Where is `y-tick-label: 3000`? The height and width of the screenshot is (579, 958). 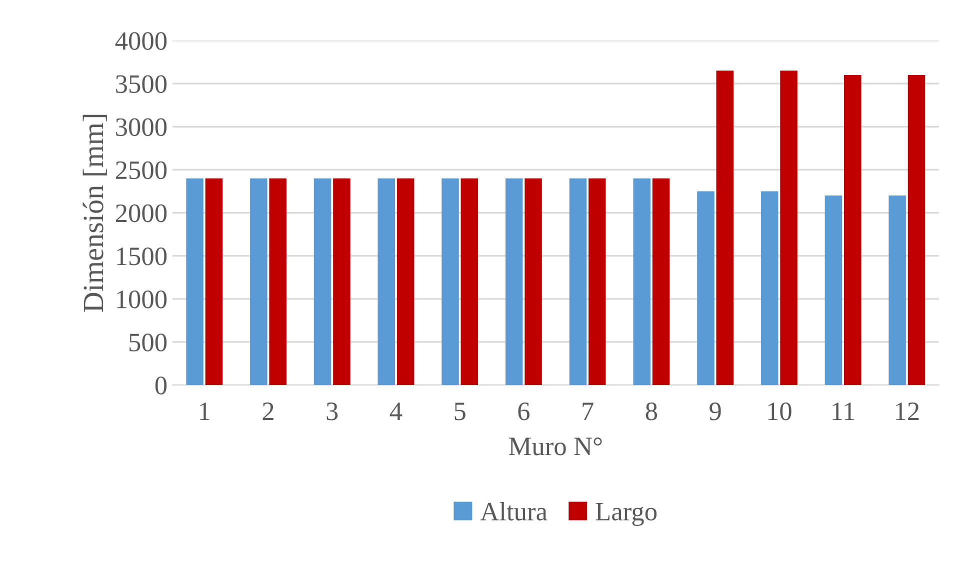 y-tick-label: 3000 is located at coordinates (141, 127).